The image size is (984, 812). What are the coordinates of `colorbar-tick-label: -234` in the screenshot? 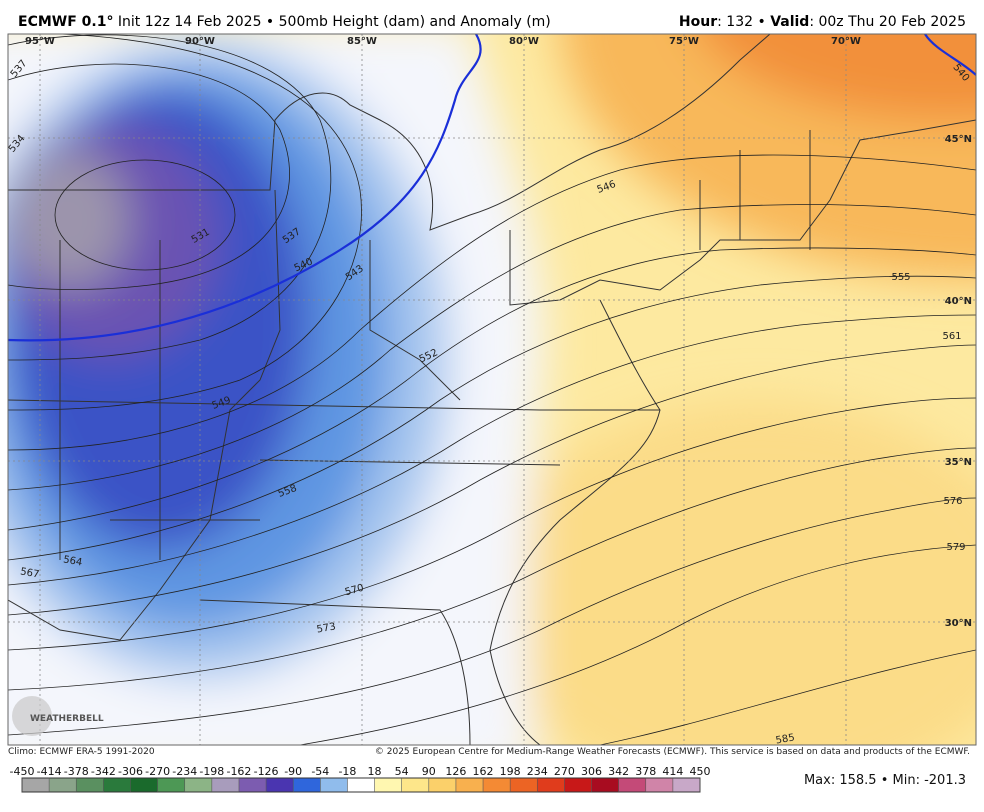 It's located at (184, 771).